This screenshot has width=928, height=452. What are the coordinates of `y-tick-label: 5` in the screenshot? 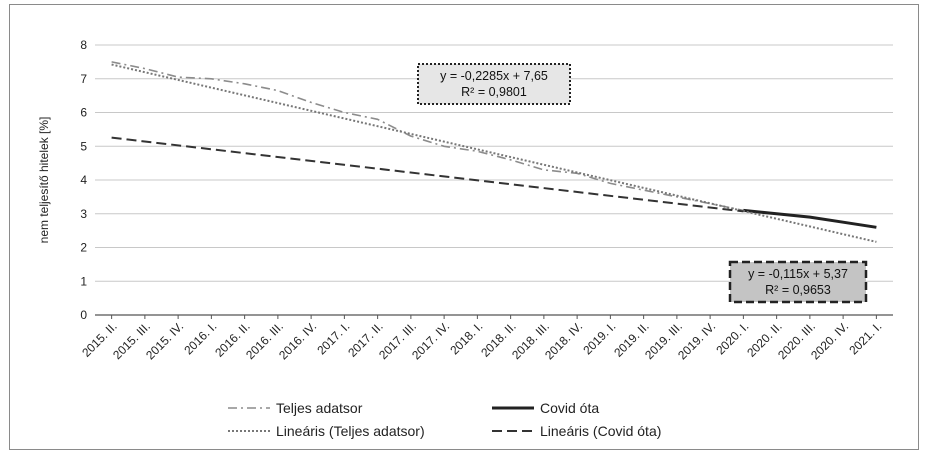 It's located at (83, 146).